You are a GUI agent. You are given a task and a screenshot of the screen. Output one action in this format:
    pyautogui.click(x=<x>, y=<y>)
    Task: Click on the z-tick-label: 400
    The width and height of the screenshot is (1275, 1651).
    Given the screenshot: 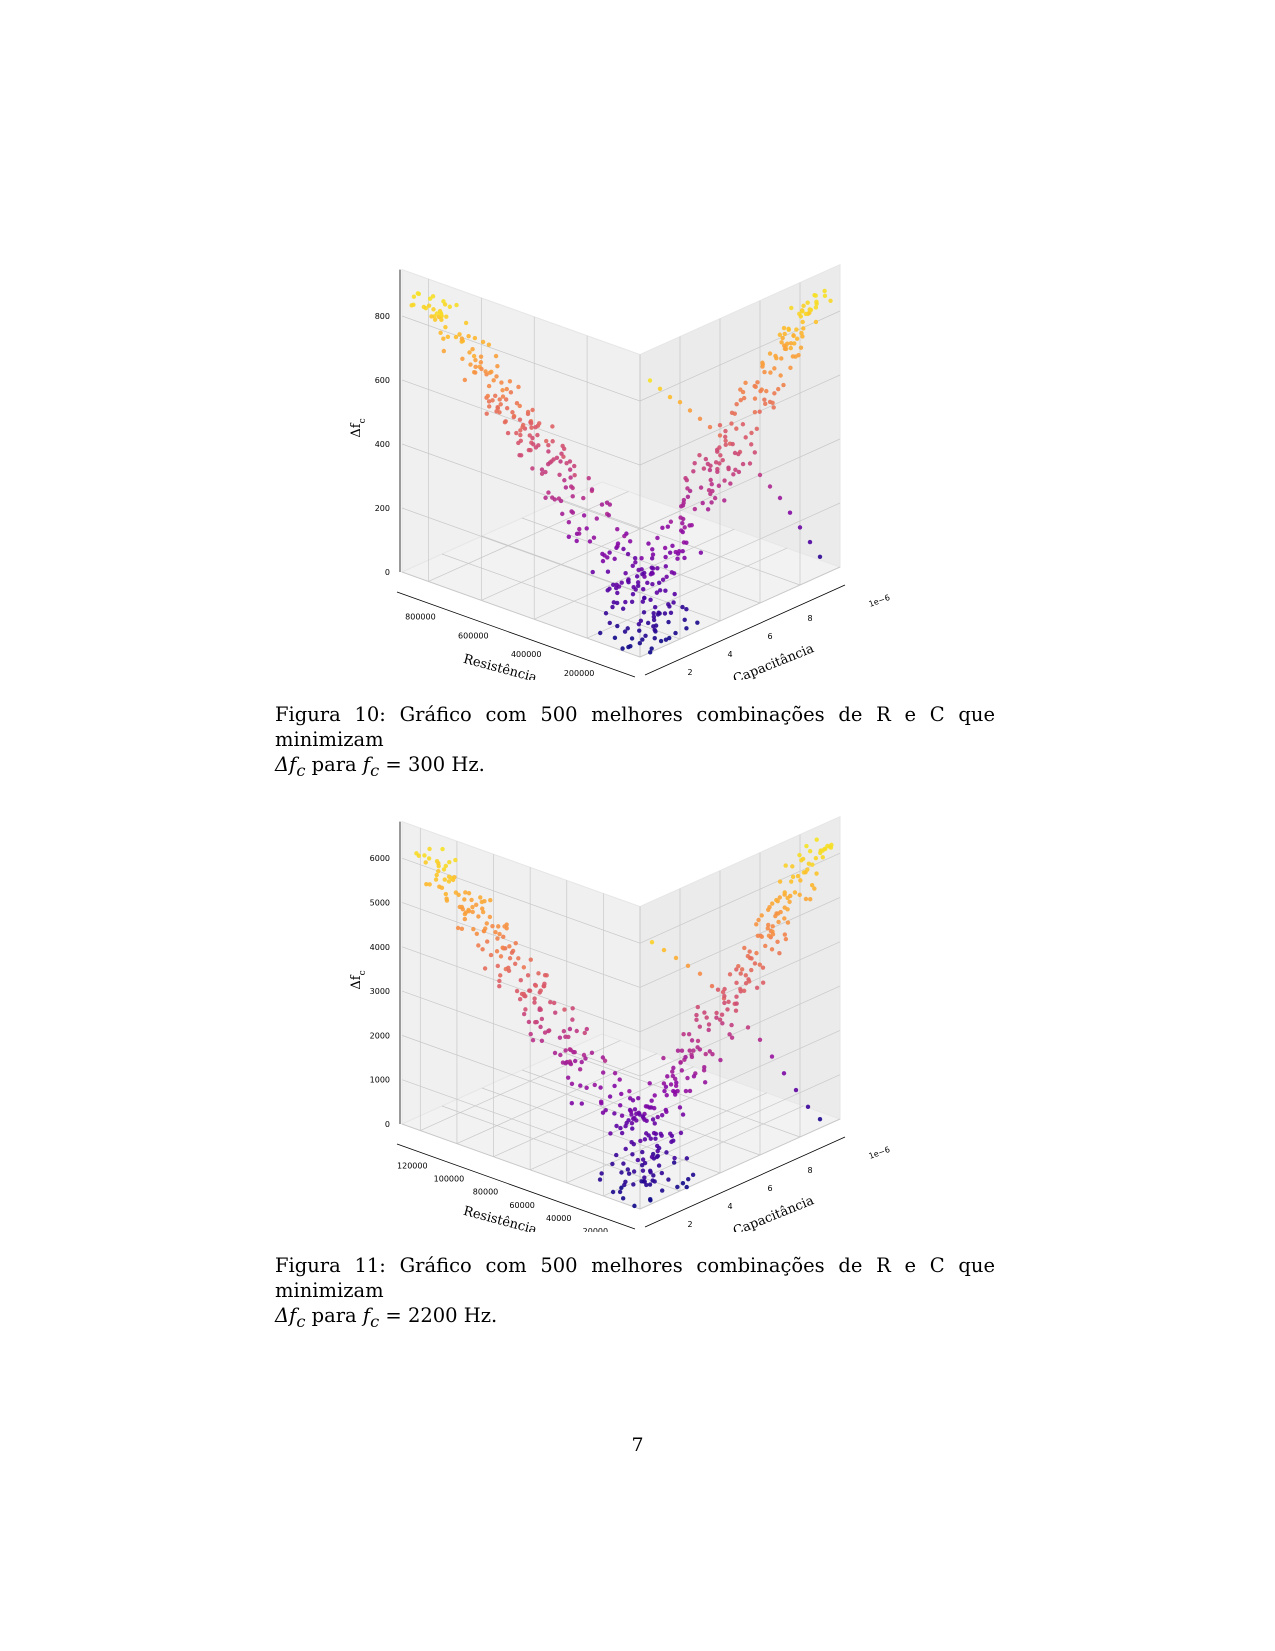 What is the action you would take?
    pyautogui.click(x=382, y=444)
    